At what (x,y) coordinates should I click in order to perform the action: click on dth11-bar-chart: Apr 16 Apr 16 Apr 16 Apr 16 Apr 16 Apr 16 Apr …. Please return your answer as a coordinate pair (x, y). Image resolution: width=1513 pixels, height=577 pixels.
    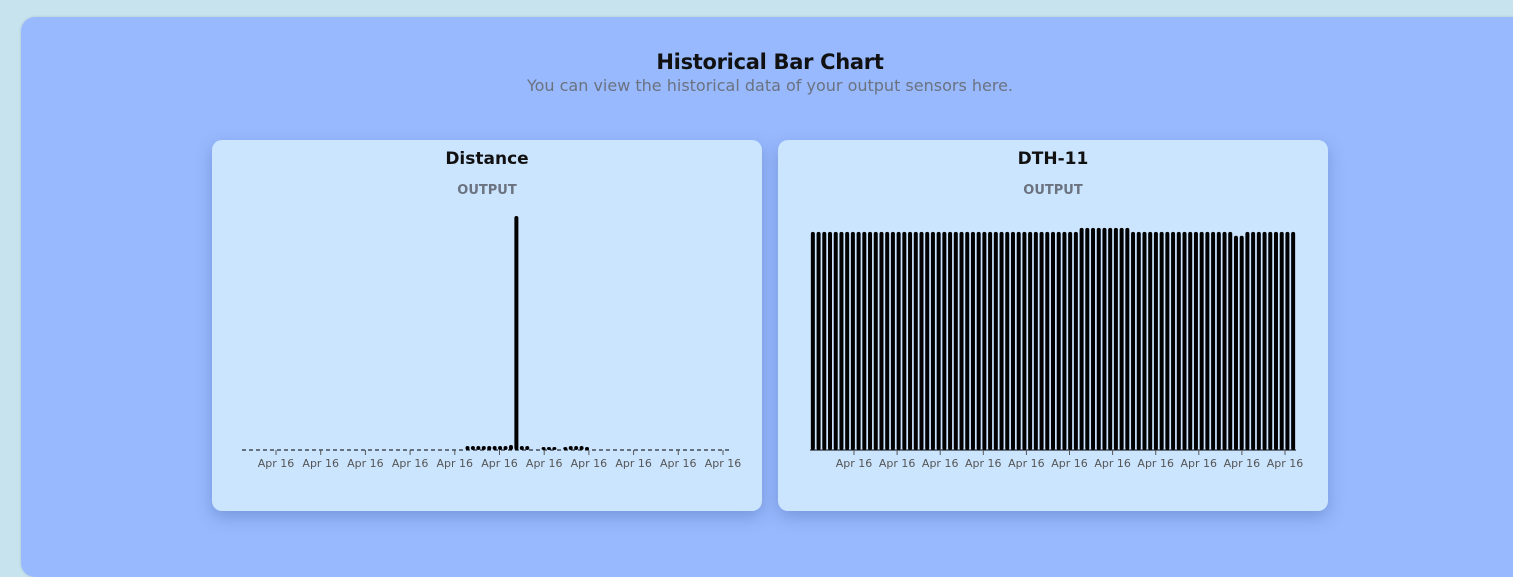
    Looking at the image, I should click on (1057, 348).